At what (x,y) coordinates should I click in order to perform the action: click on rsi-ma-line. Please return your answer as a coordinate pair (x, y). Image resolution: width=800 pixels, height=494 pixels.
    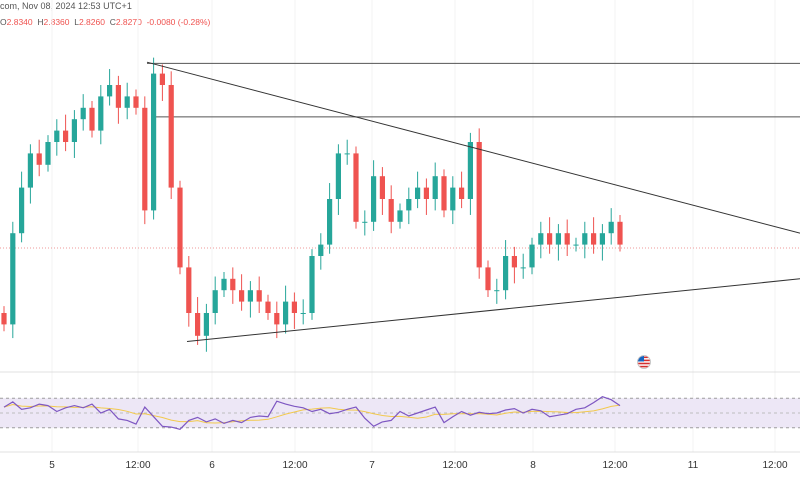
    Looking at the image, I should click on (312, 413).